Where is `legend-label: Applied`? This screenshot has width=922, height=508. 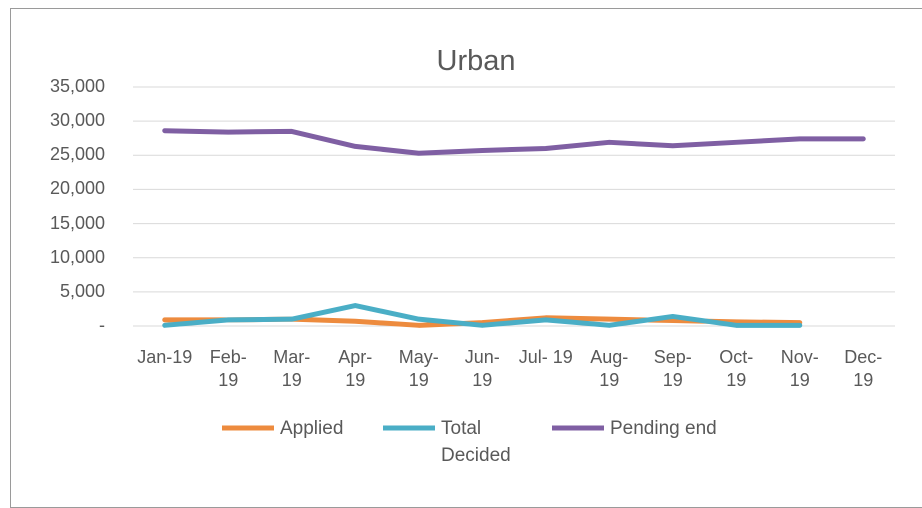
legend-label: Applied is located at coordinates (312, 428).